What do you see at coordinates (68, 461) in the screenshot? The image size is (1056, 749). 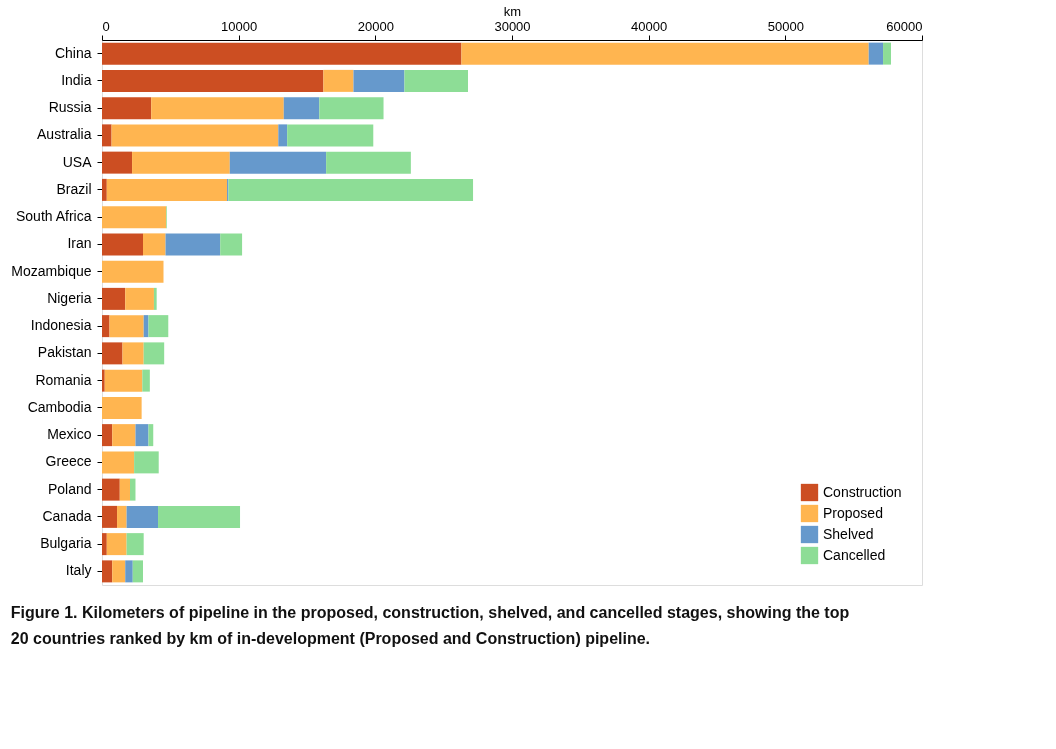 I see `y-tick-label: Greece` at bounding box center [68, 461].